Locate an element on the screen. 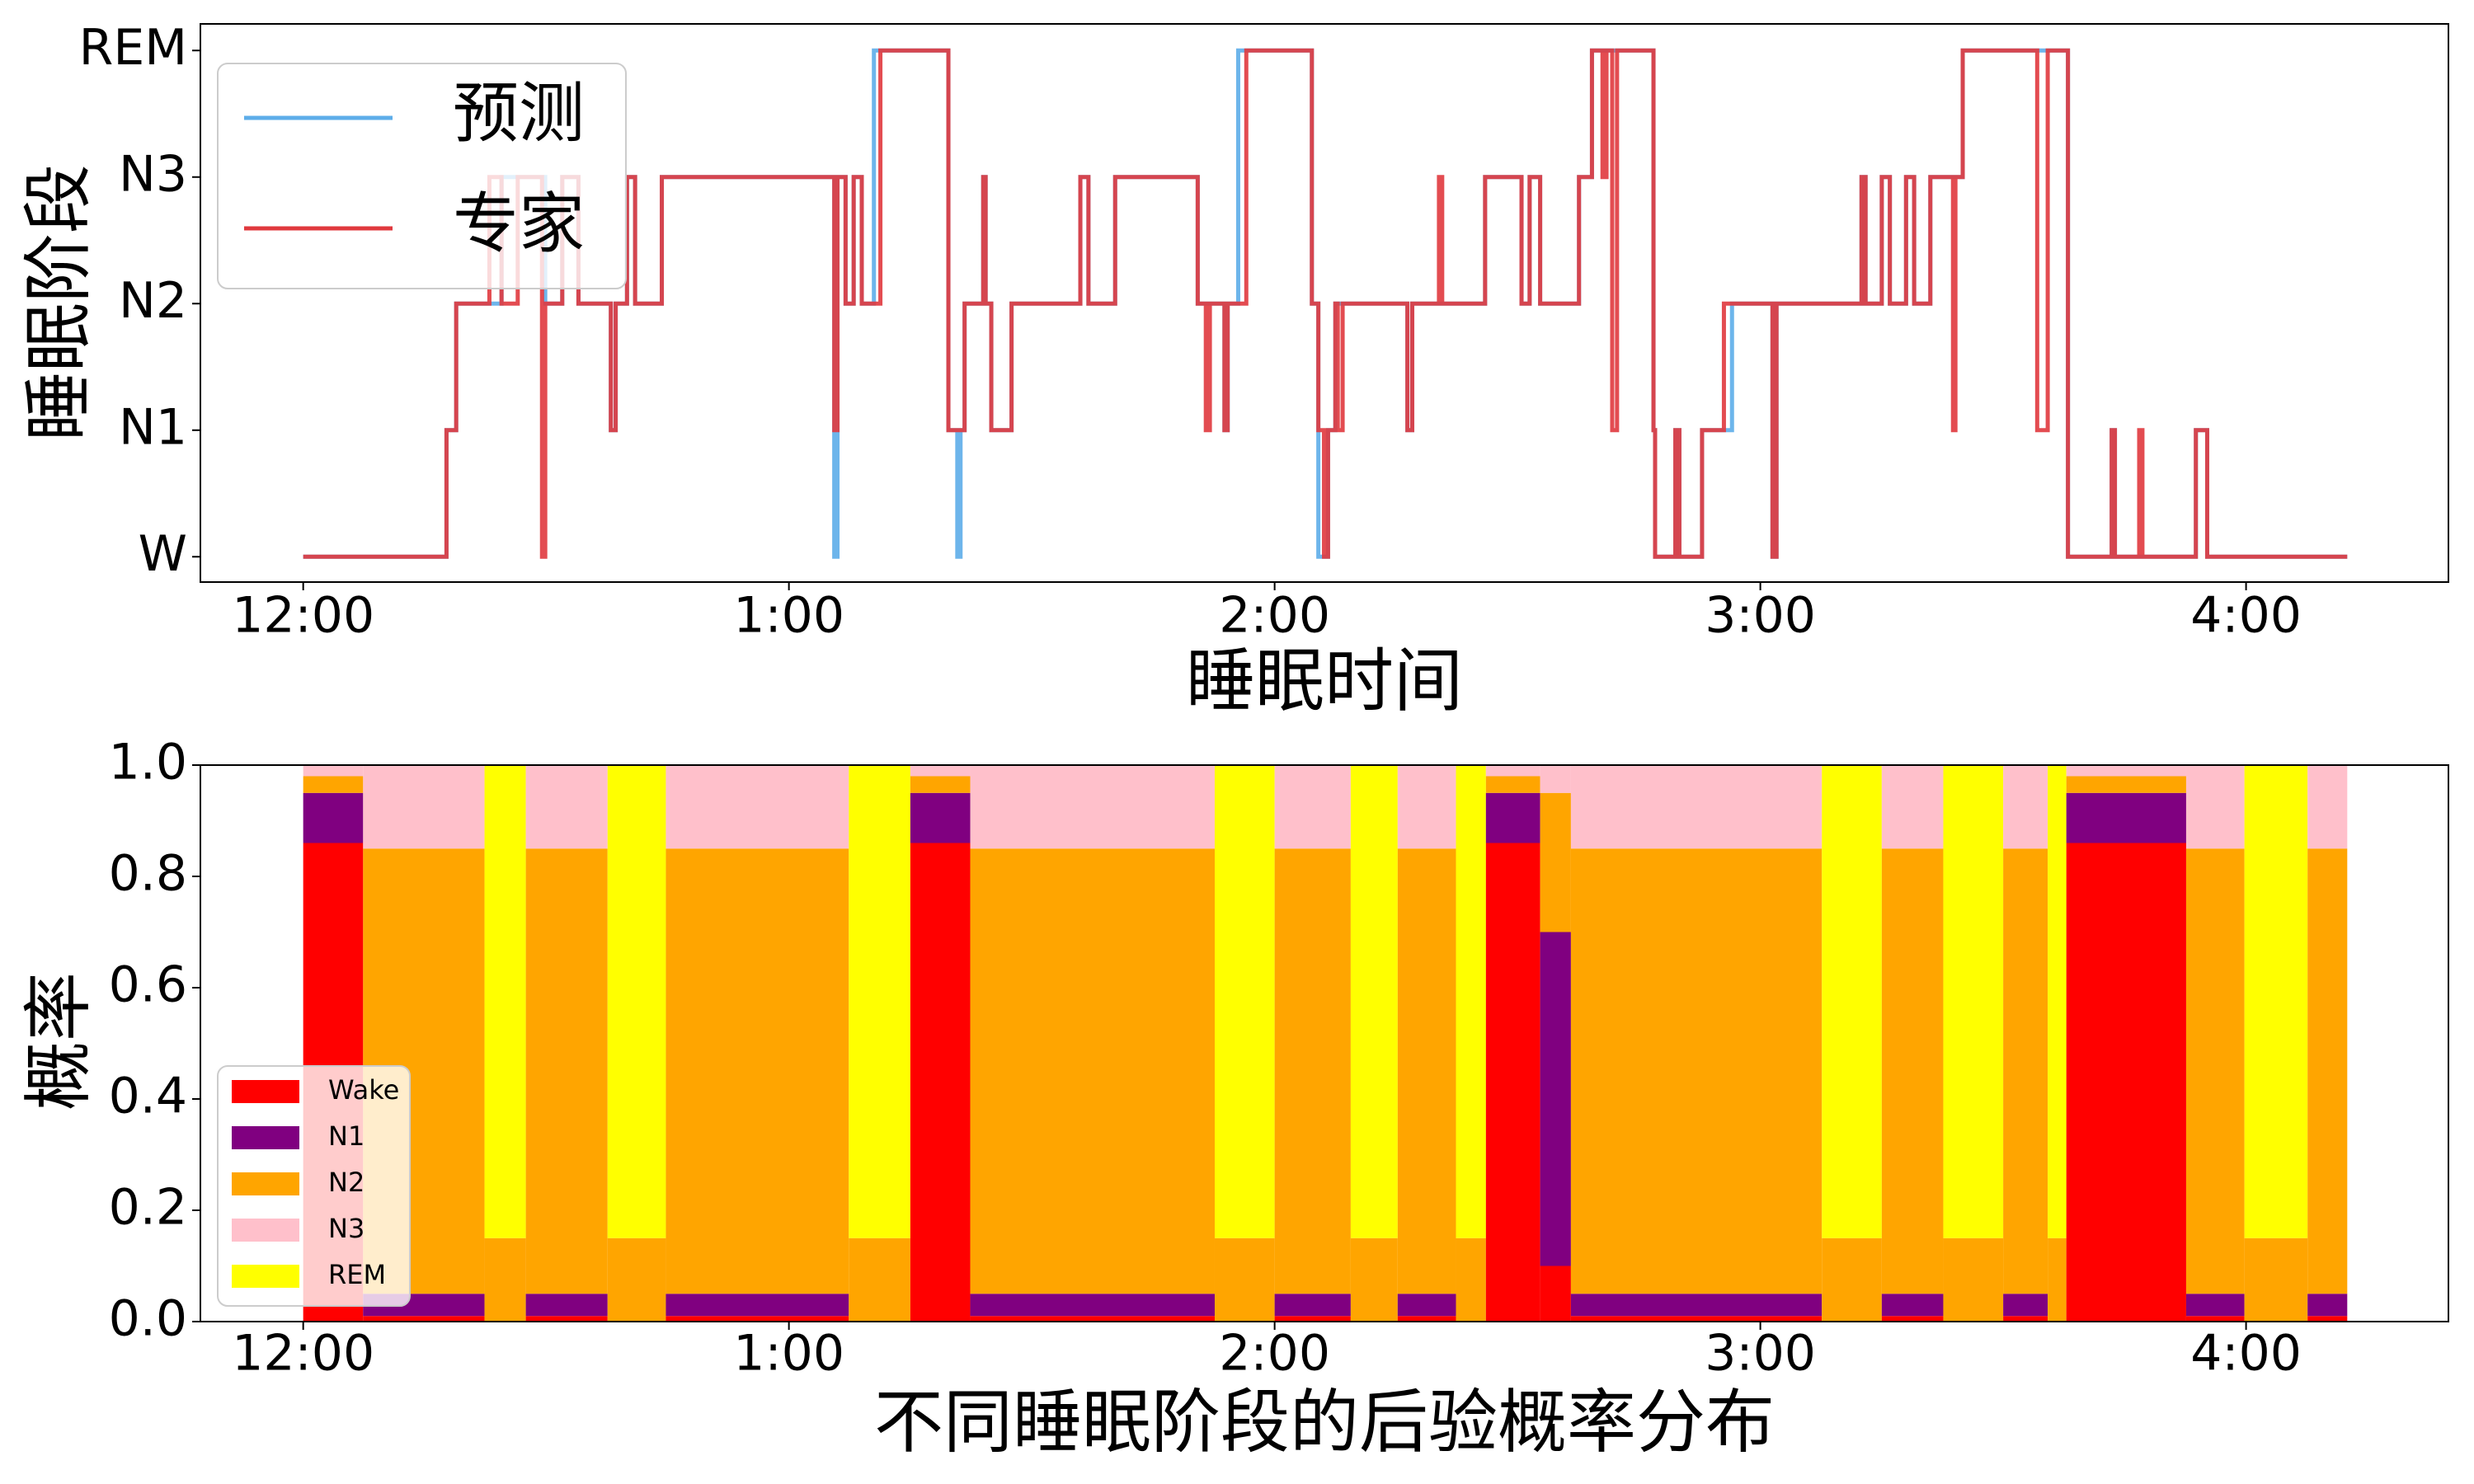  legend-box is located at coordinates (314, 1186).